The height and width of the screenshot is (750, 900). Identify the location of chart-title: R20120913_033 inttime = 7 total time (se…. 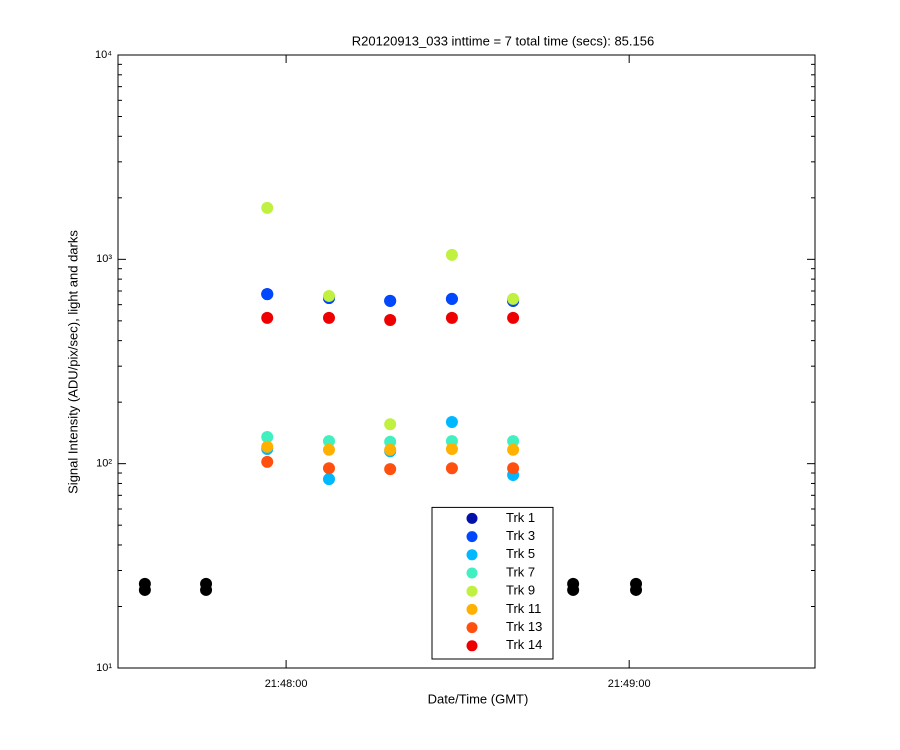
(503, 40).